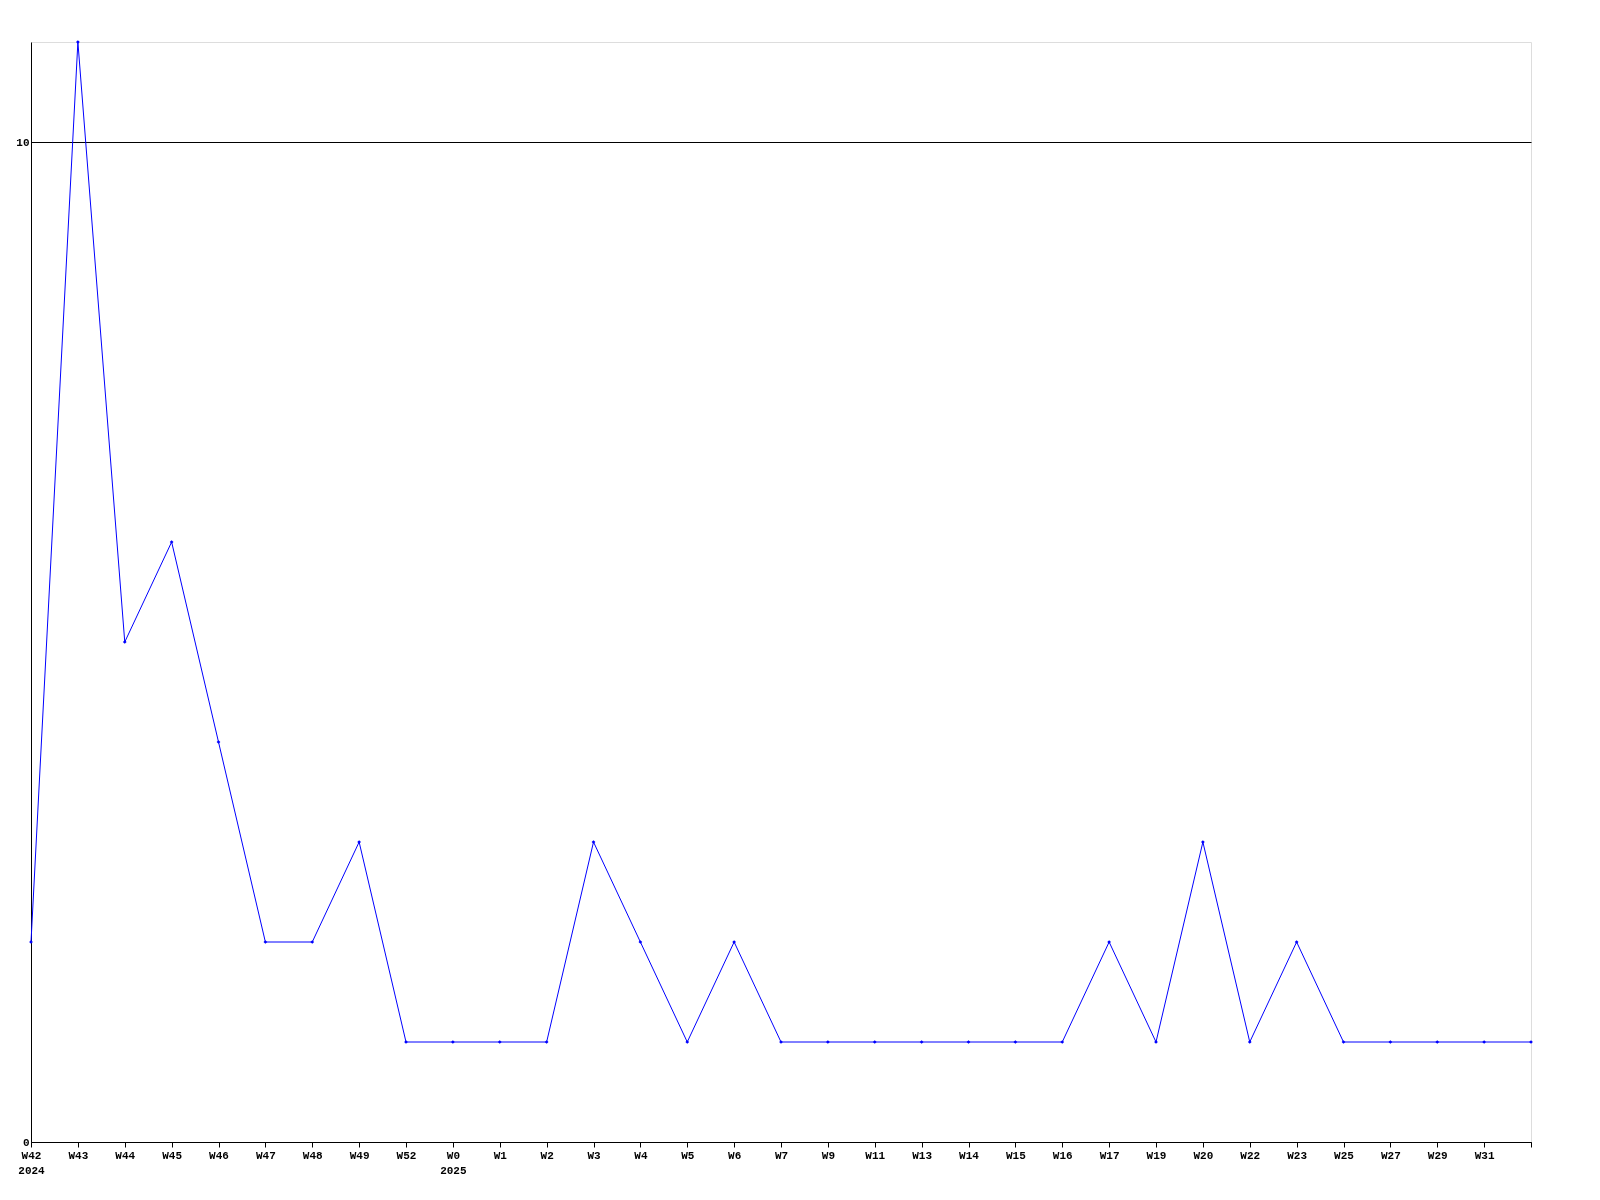  Describe the element at coordinates (641, 1155) in the screenshot. I see `x-tick-label: W4` at that location.